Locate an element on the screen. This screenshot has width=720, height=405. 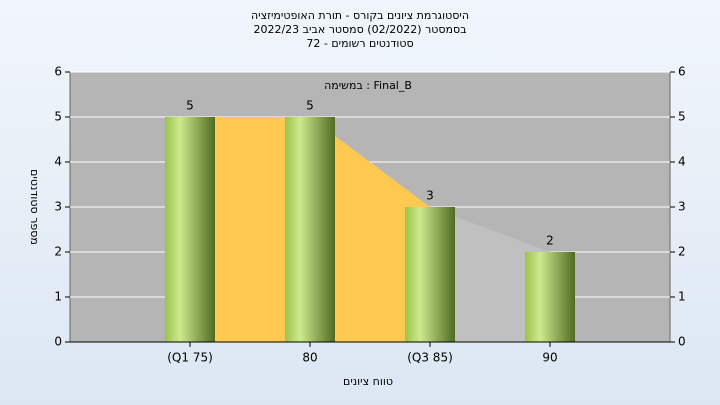
title-line: בסמסטר (02/2022) סמסטר אביב 2022/23 is located at coordinates (359, 29).